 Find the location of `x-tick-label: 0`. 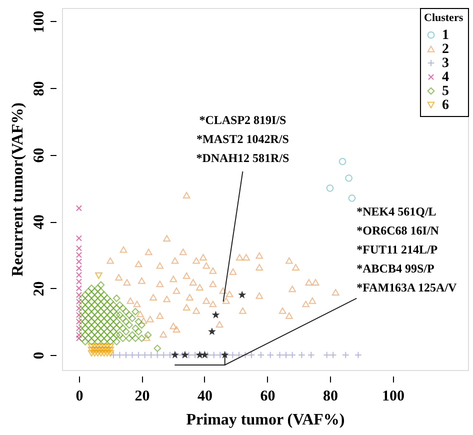

x-tick-label: 0 is located at coordinates (80, 396).